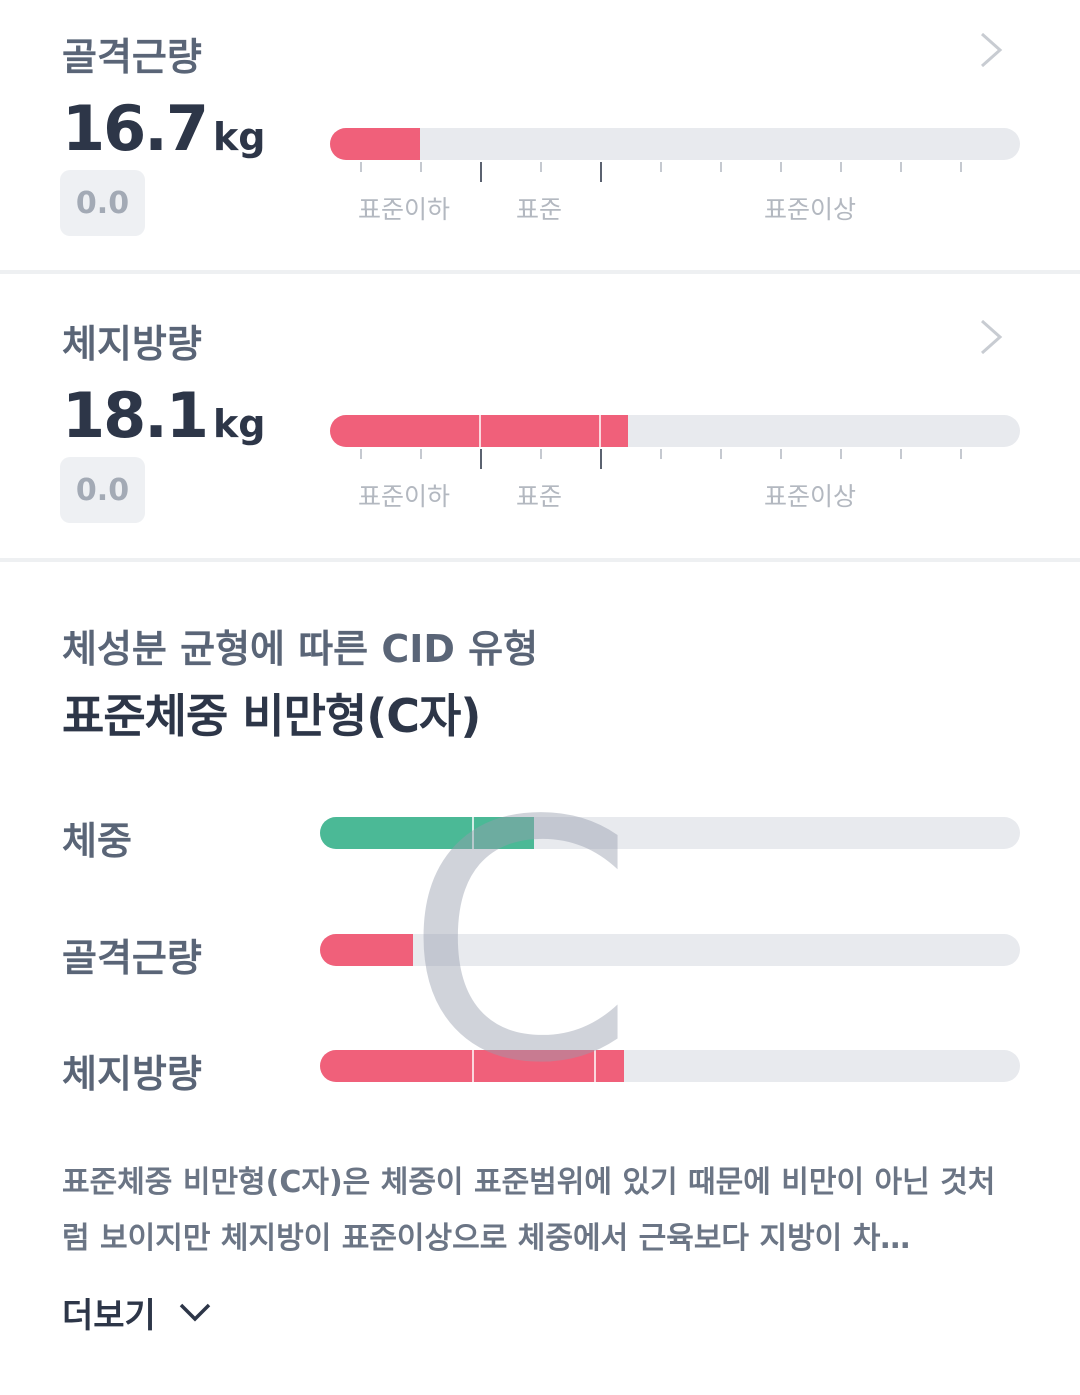 This screenshot has height=1395, width=1080. What do you see at coordinates (135, 415) in the screenshot?
I see `value-number: 18.1` at bounding box center [135, 415].